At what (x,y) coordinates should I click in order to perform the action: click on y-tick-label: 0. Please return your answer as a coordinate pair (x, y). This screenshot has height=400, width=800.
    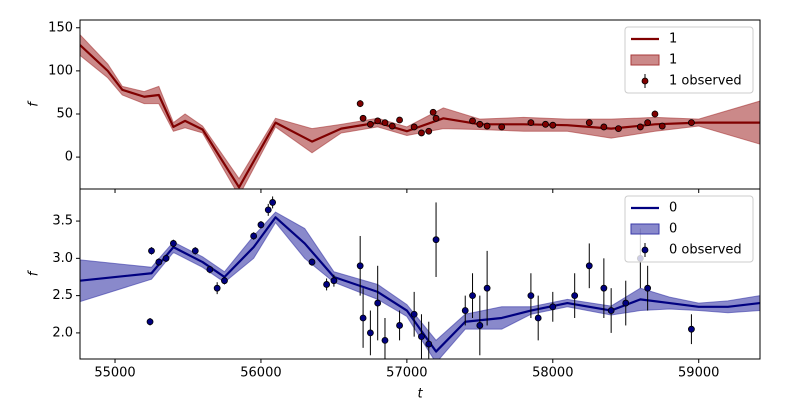
    Looking at the image, I should click on (69, 157).